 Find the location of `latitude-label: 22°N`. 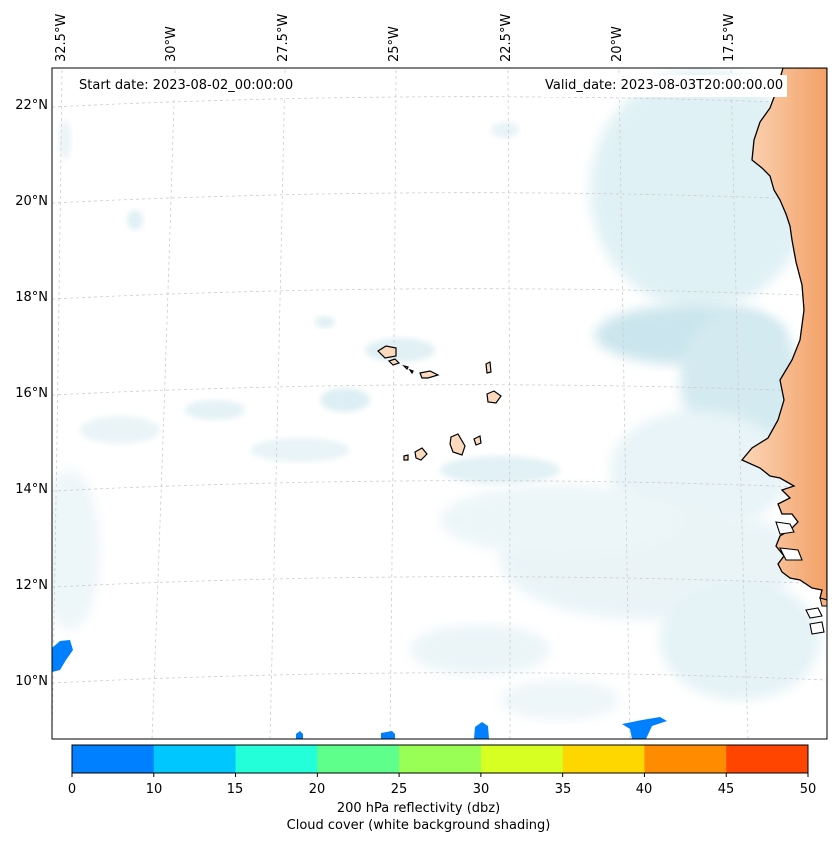

latitude-label: 22°N is located at coordinates (31, 105).